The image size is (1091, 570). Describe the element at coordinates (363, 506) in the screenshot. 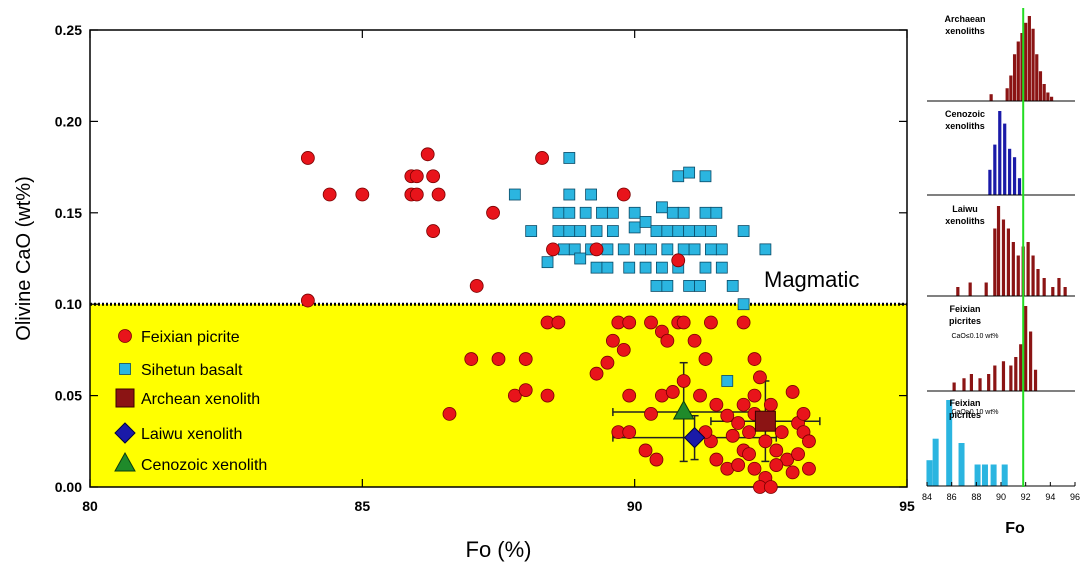

I see `x-tick-label: 85` at that location.